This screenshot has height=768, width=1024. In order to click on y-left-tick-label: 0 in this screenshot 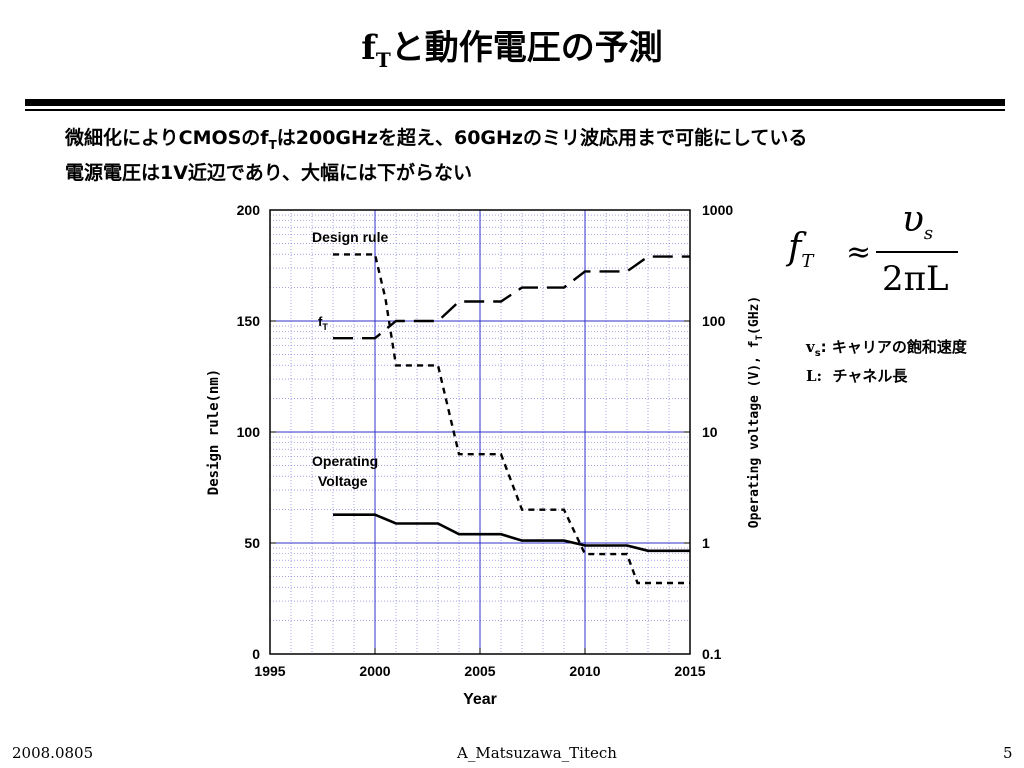, I will do `click(256, 654)`.